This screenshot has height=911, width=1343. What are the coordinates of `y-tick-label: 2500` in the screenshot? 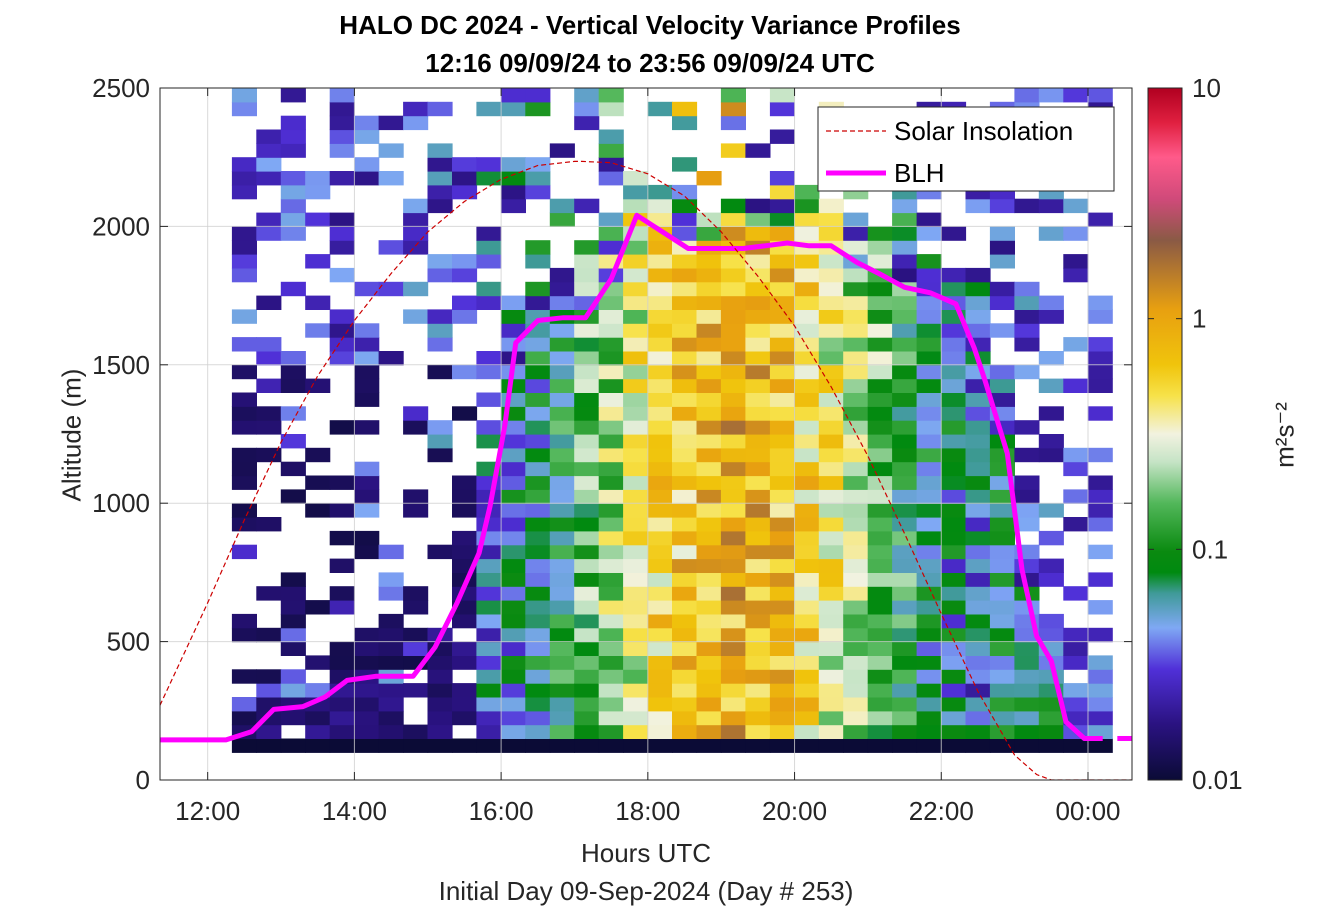 It's located at (121, 88).